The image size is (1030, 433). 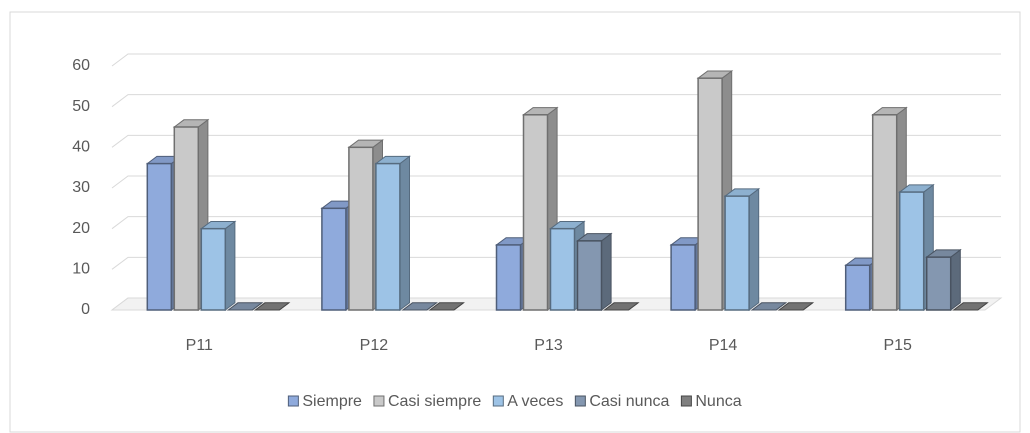 I want to click on y-tick-label: 40, so click(x=81, y=147).